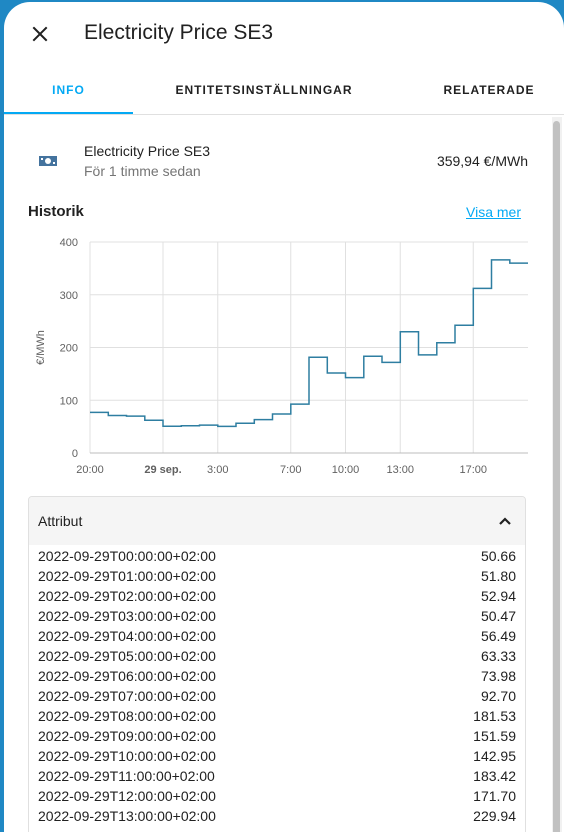  What do you see at coordinates (127, 816) in the screenshot?
I see `attribute-key: 2022-09-29T13:00:00+02:00` at bounding box center [127, 816].